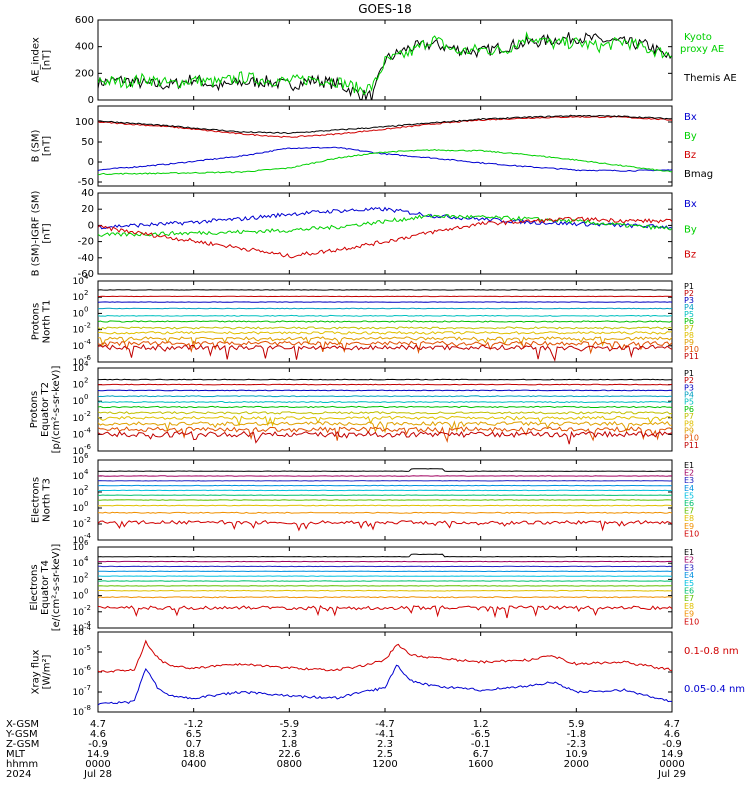 The width and height of the screenshot is (750, 800). What do you see at coordinates (711, 651) in the screenshot?
I see `legend-entry: 0.1-0.8 nm` at bounding box center [711, 651].